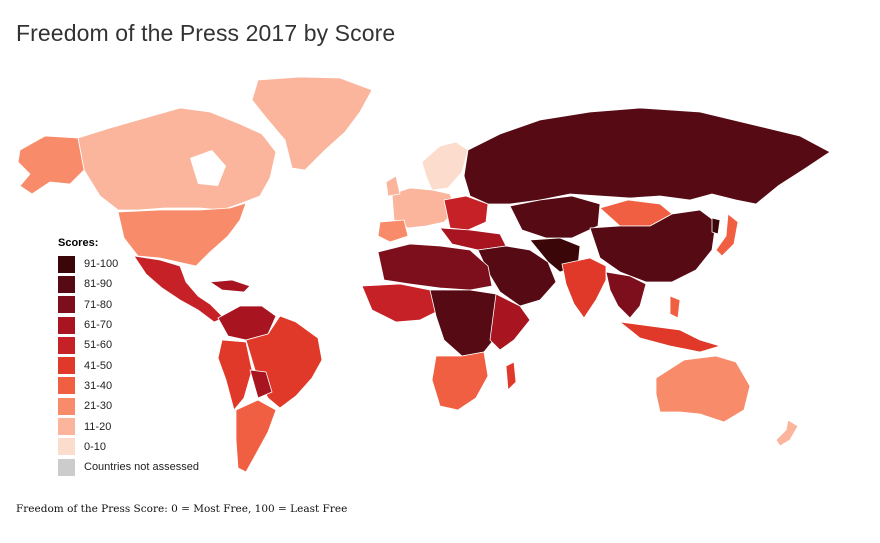 This screenshot has height=543, width=880. Describe the element at coordinates (653, 246) in the screenshot. I see `region-china` at that location.